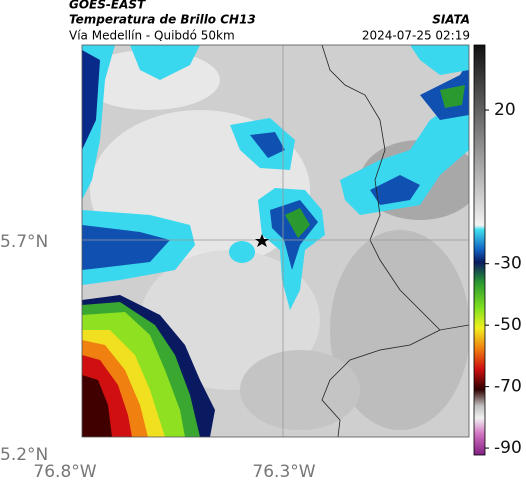  I want to click on colorbar-ticks: 20 -30 -50 -70 -90, so click(503, 279).